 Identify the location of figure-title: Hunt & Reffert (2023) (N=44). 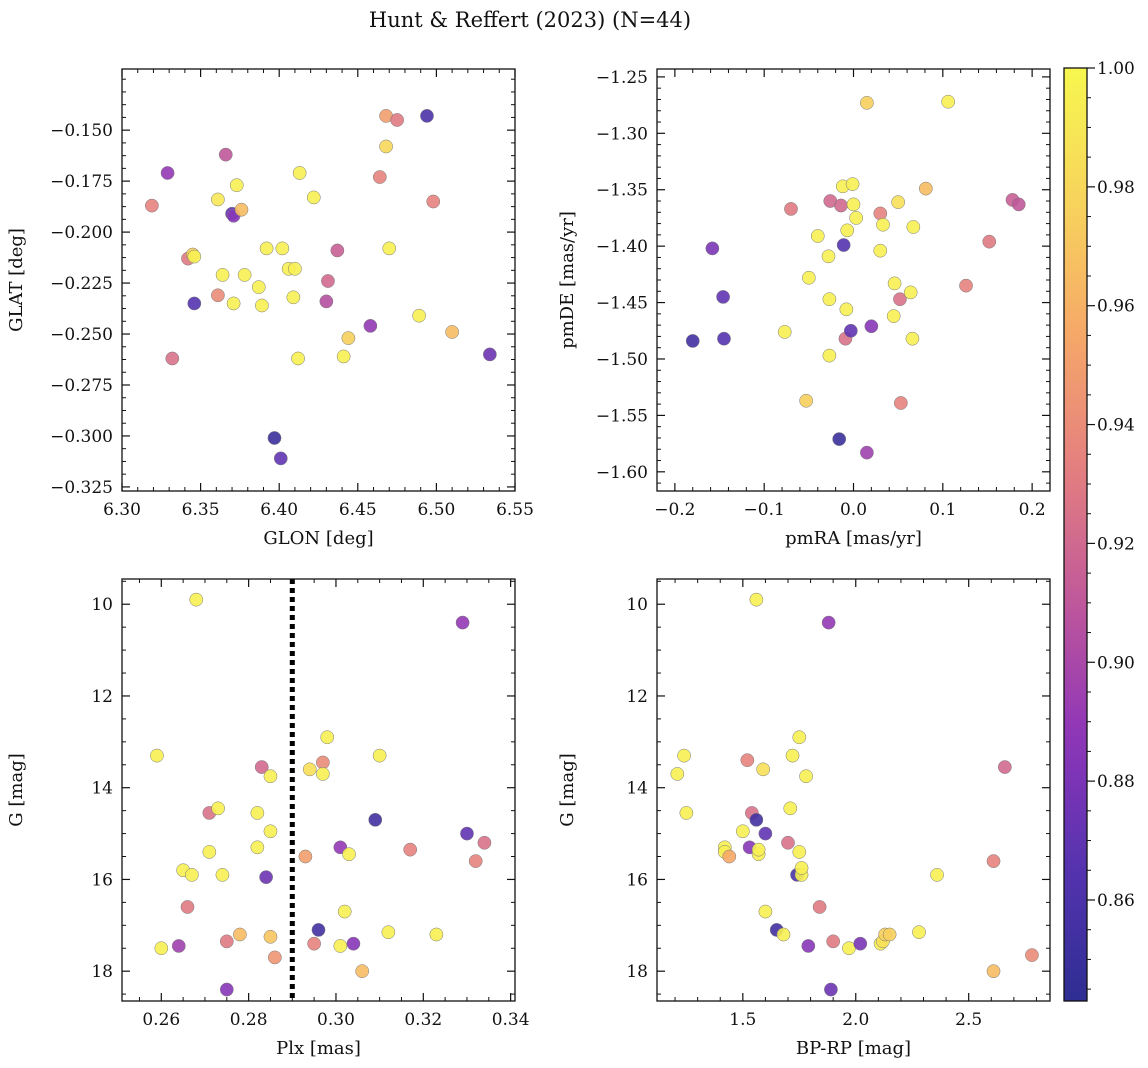
(530, 20).